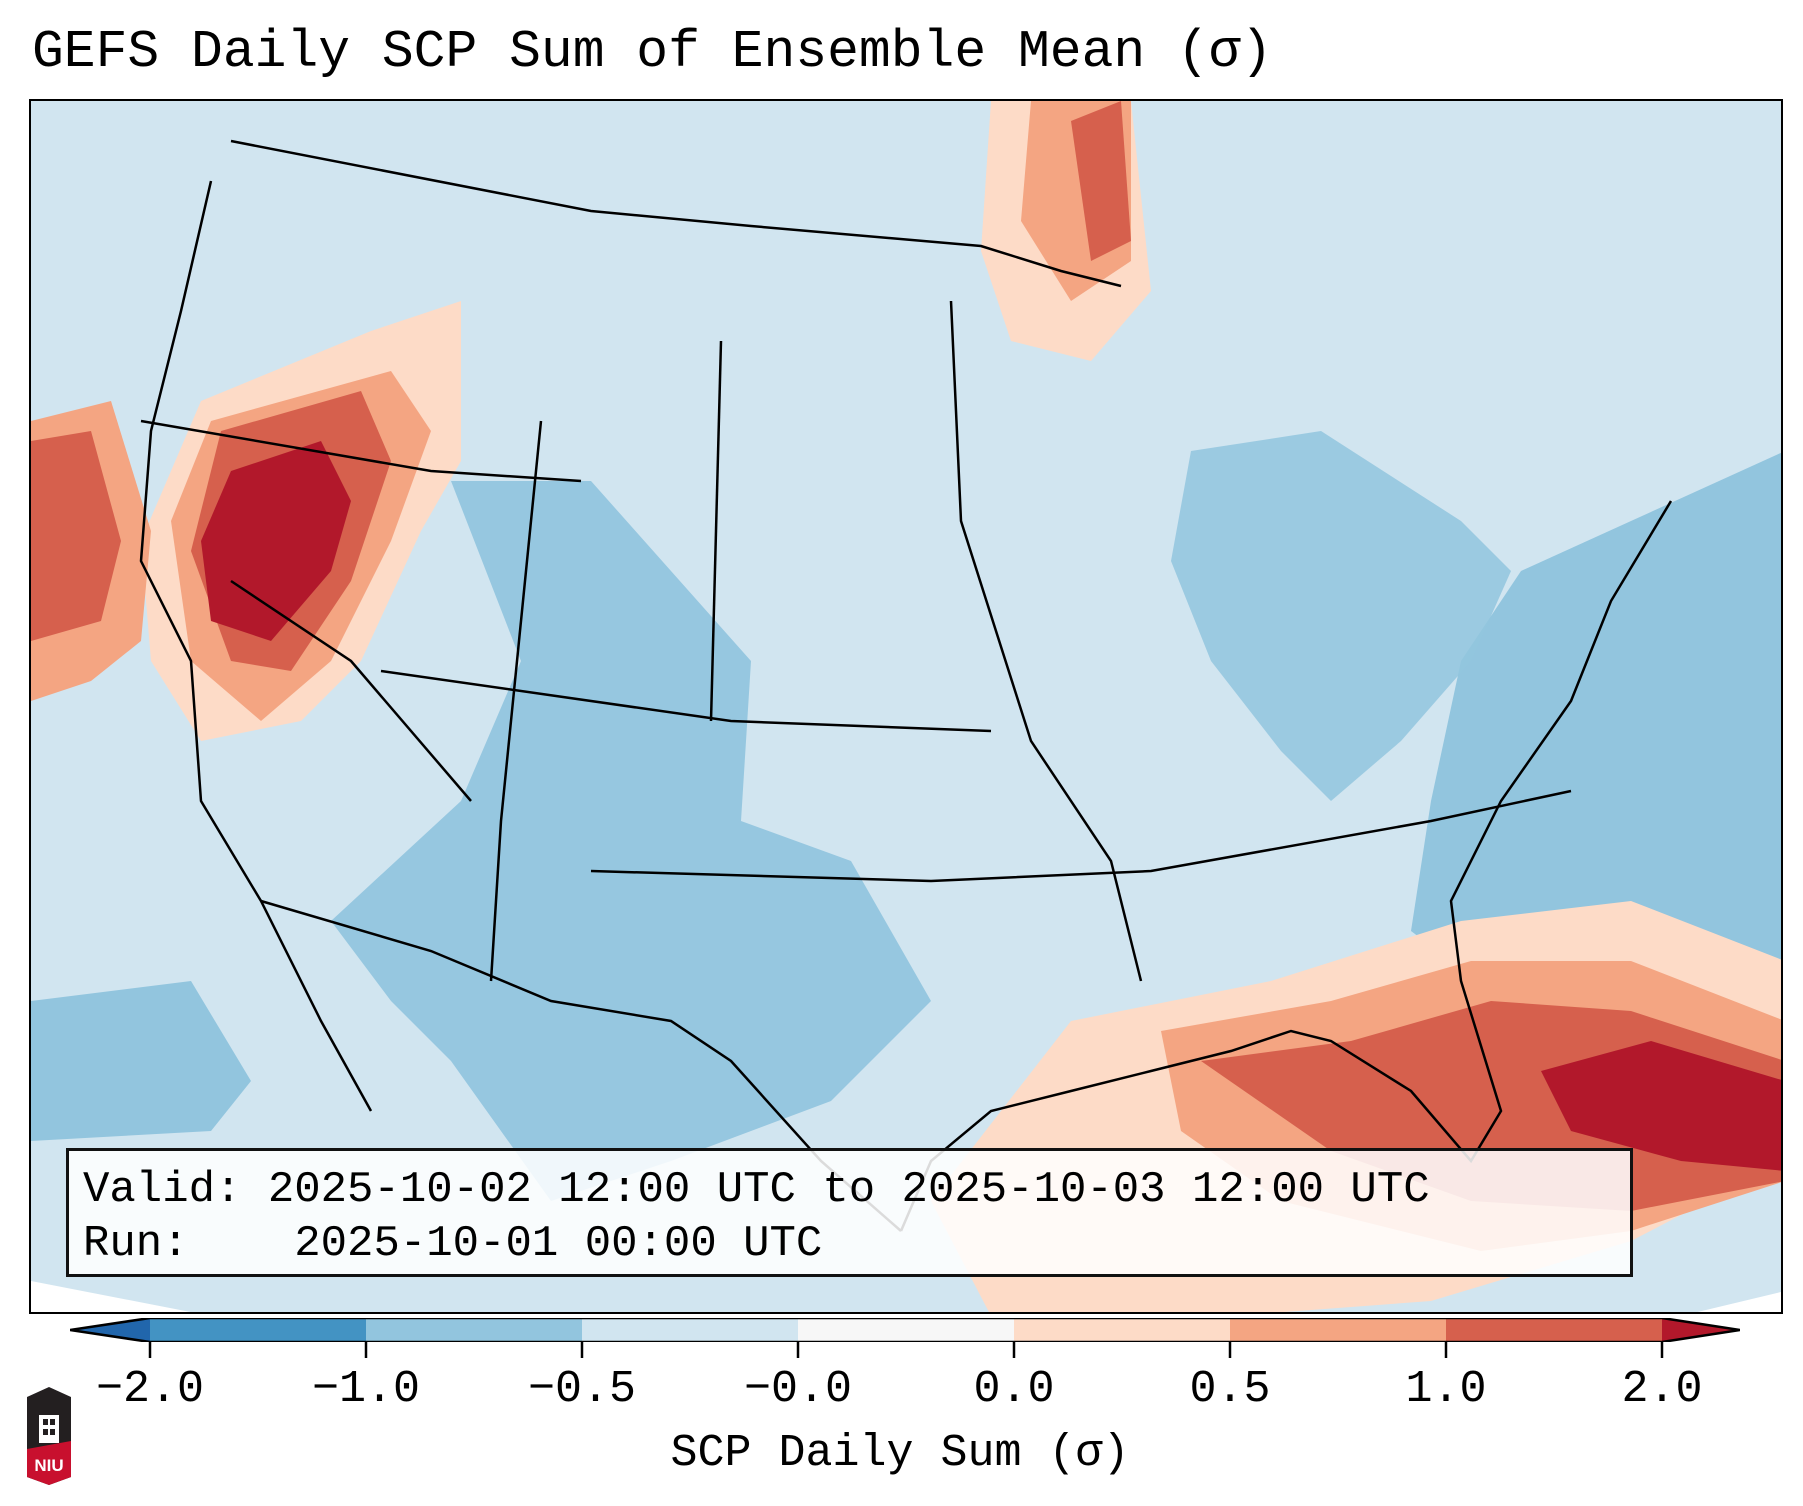 This screenshot has height=1506, width=1803. I want to click on tower-icon, so click(49, 1429).